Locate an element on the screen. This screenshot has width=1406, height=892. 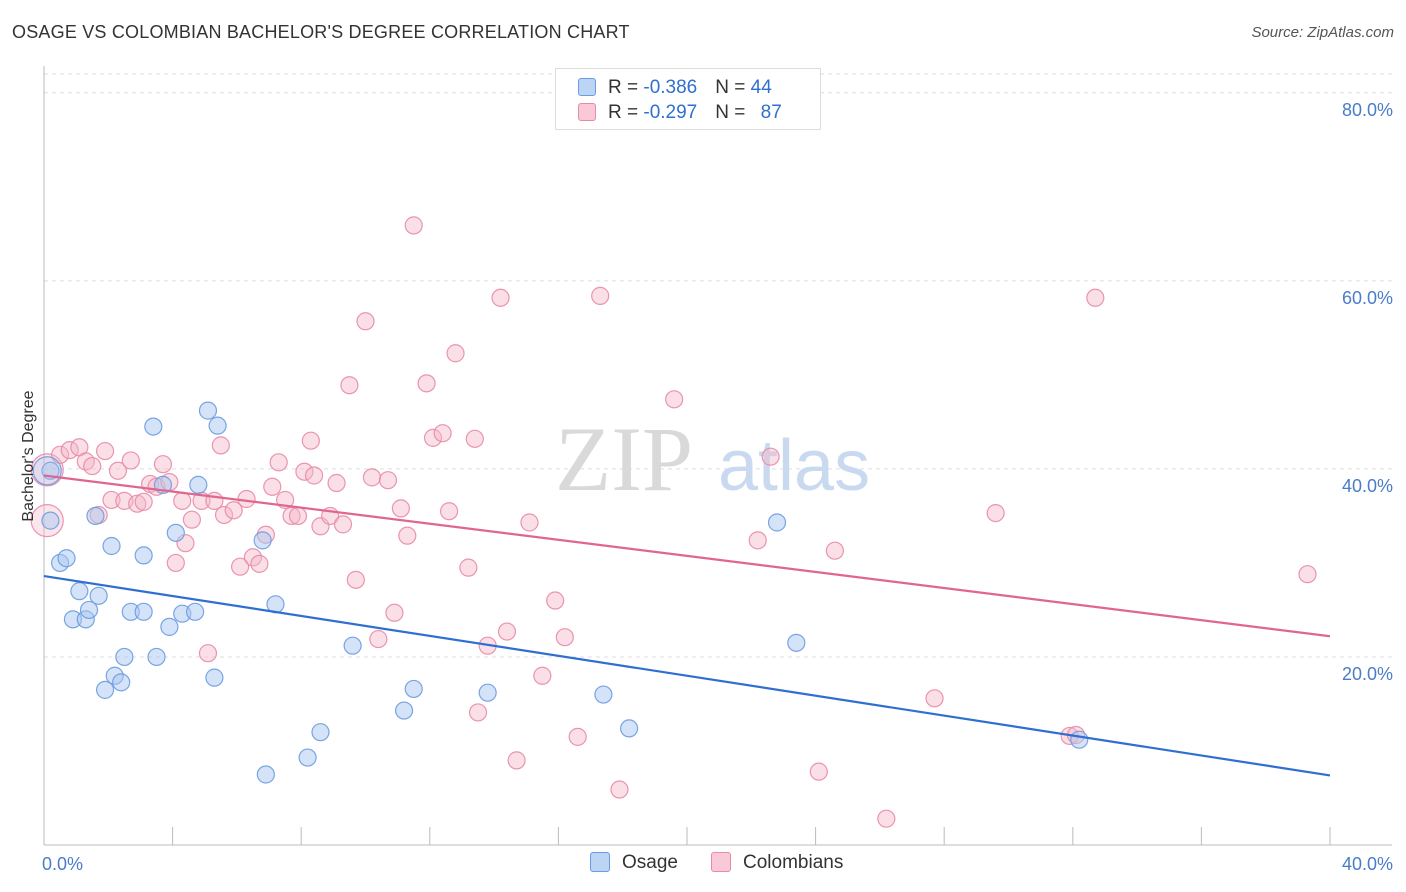
watermark-atlas: atlas is located at coordinates (794, 466).